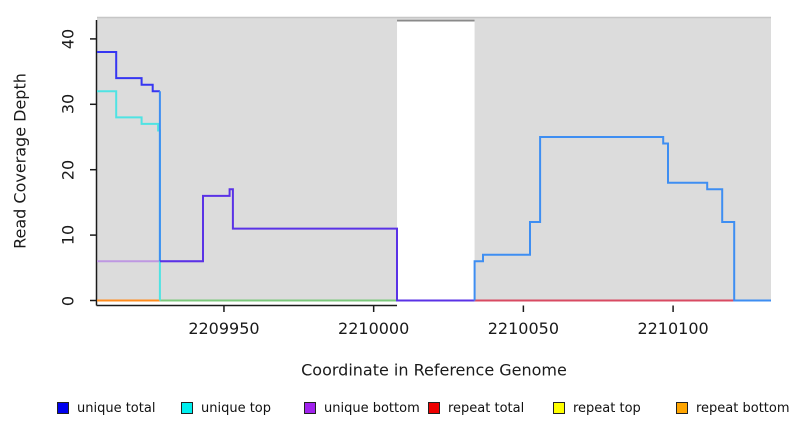  I want to click on legend-swatch-repeat-total, so click(434, 408).